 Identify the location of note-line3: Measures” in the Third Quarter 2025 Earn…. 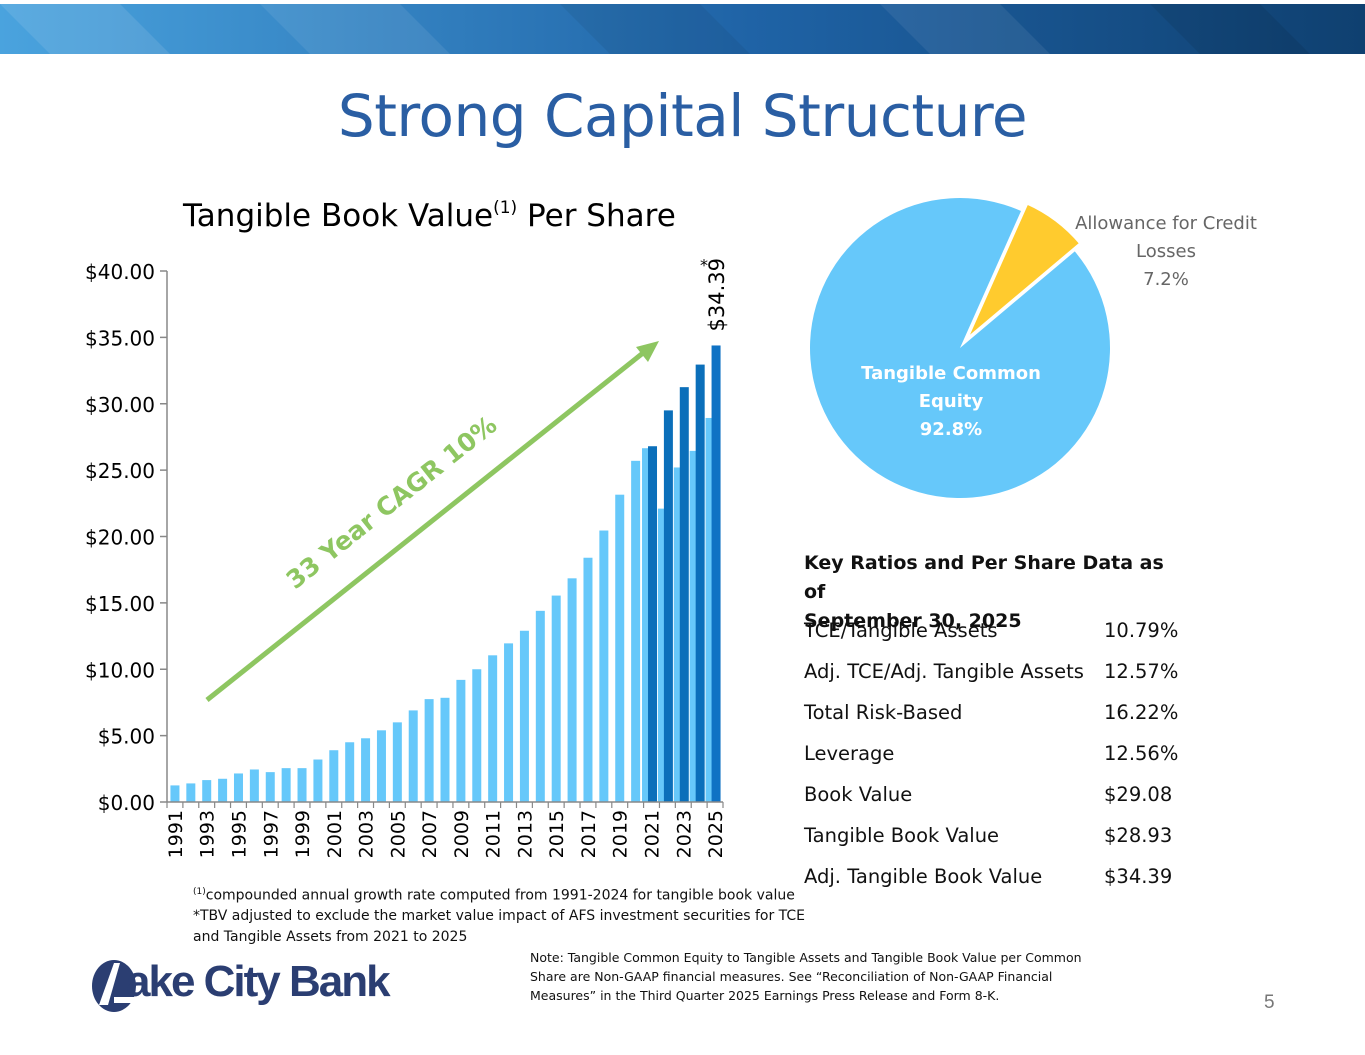
(765, 995).